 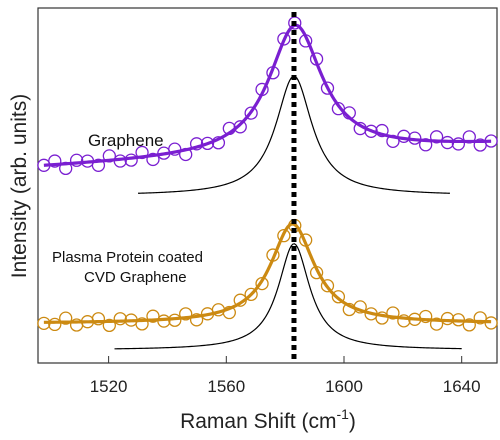 What do you see at coordinates (268, 419) in the screenshot?
I see `x-axis-title: Raman Shift (cm-1)` at bounding box center [268, 419].